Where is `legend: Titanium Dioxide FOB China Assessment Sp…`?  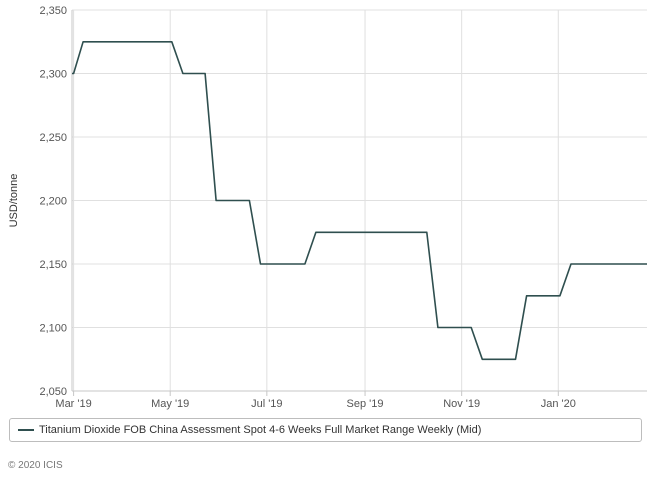
legend: Titanium Dioxide FOB China Assessment Sp… is located at coordinates (325, 430).